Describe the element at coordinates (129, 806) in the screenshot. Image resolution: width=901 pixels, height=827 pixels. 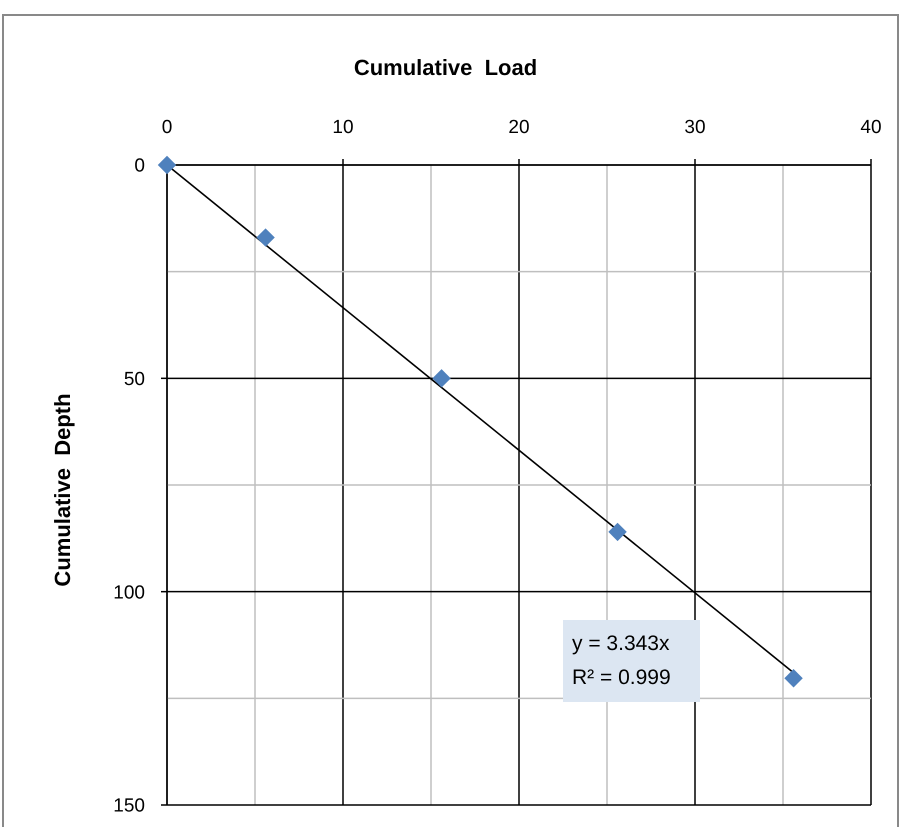
I see `y-tick-label: 150` at that location.